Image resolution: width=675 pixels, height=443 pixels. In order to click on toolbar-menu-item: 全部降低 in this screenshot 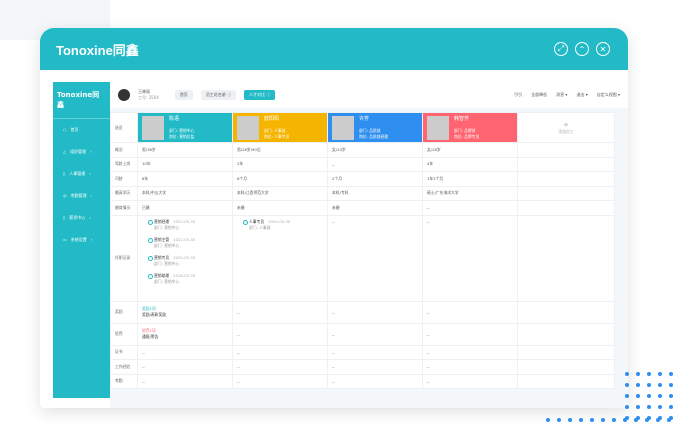, I will do `click(539, 94)`.